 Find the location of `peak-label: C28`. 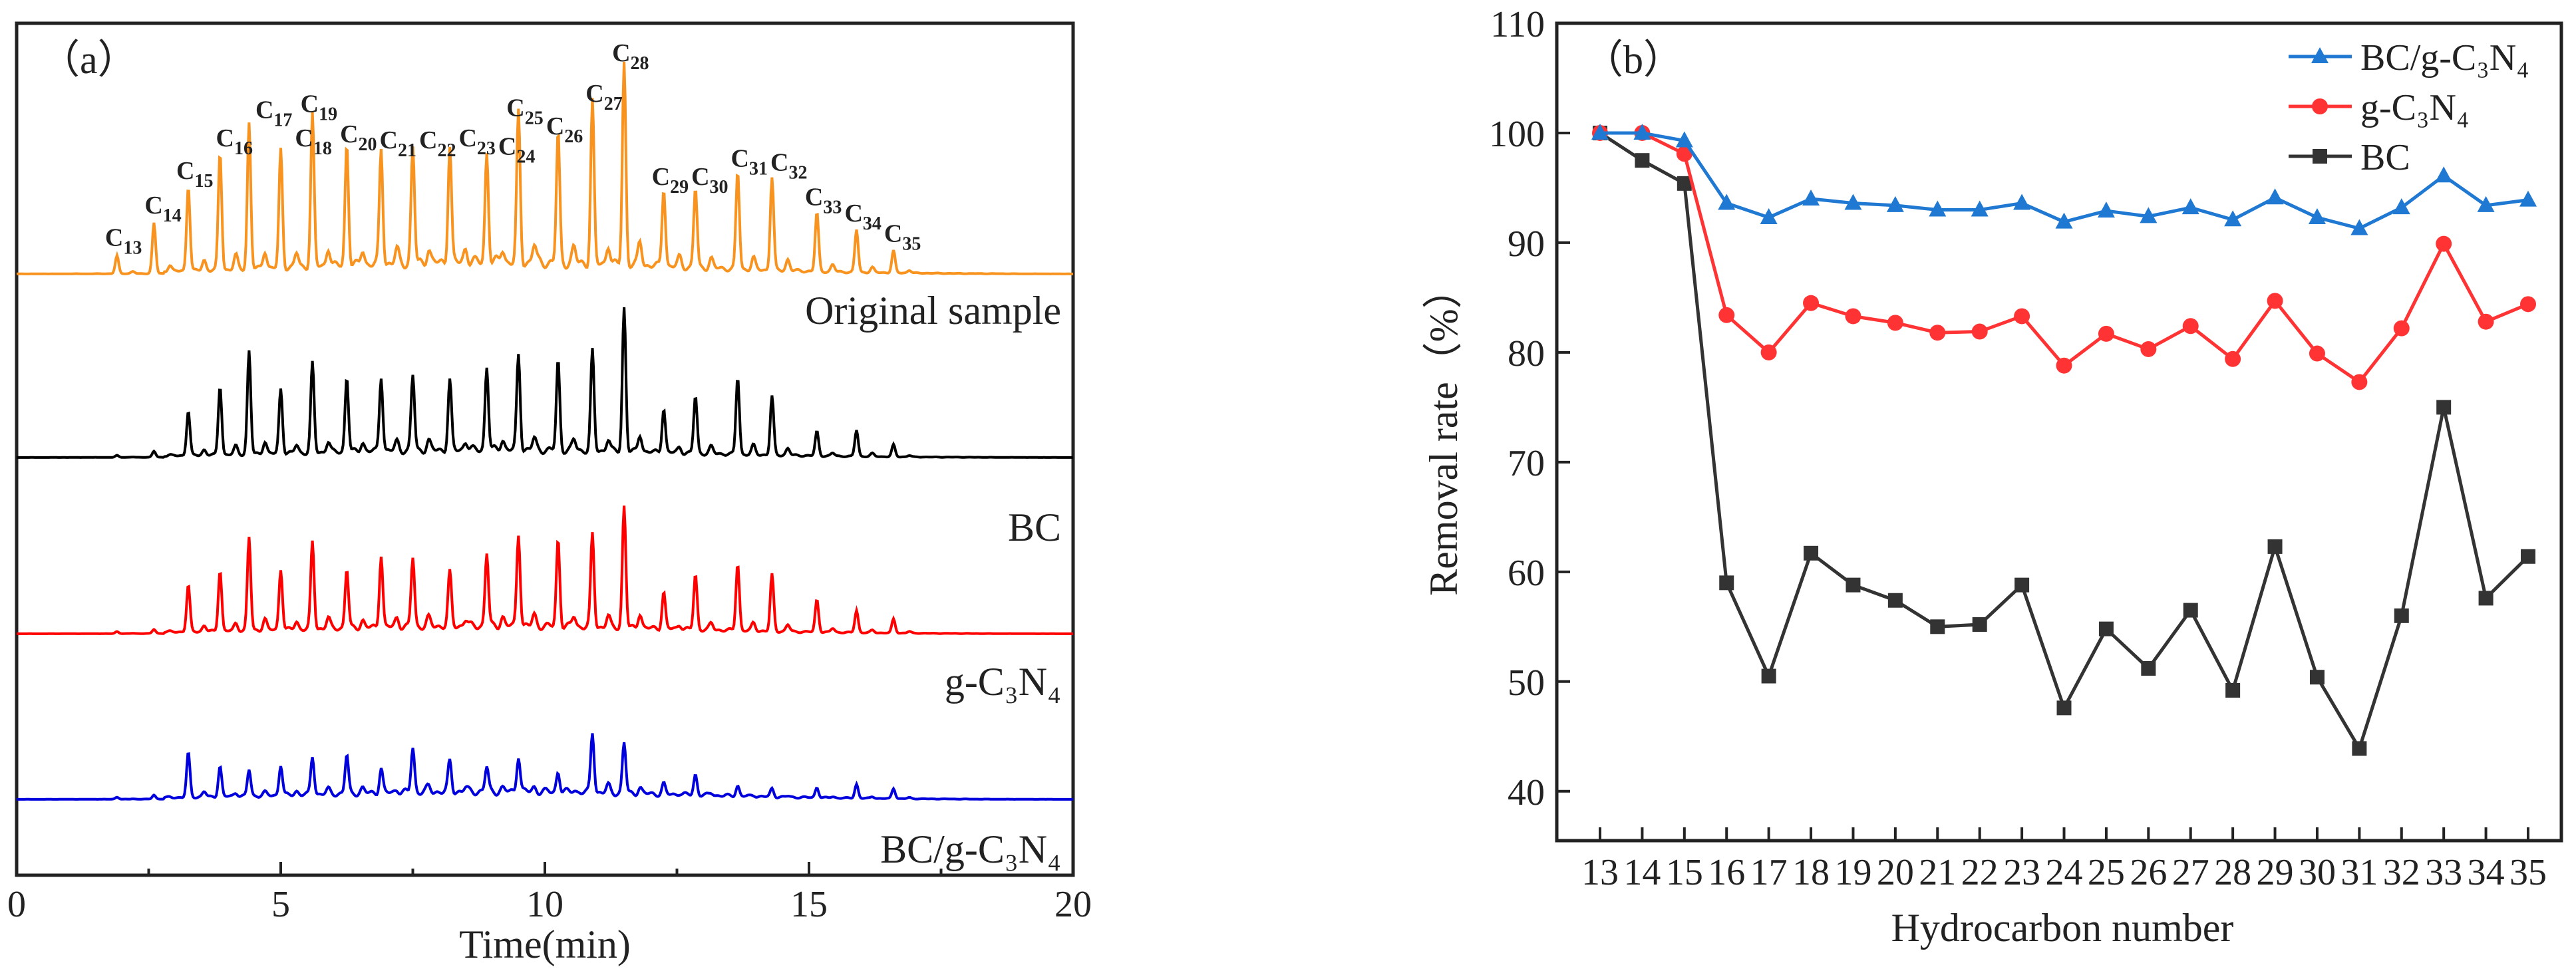

peak-label: C28 is located at coordinates (630, 56).